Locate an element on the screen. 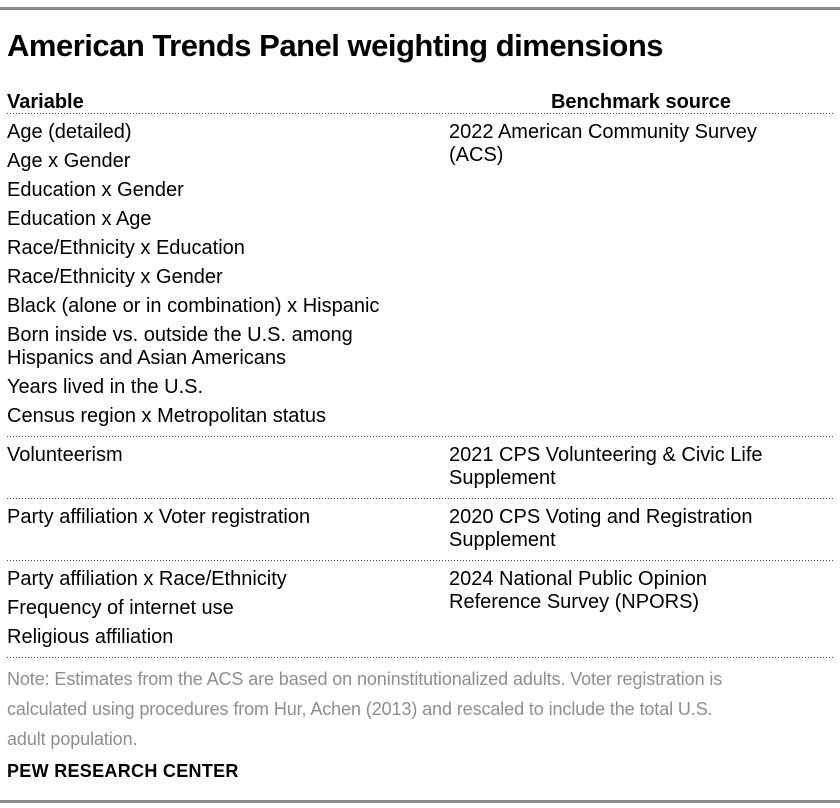 Image resolution: width=840 pixels, height=808 pixels. variable-item: Census region x Metropolitan status is located at coordinates (167, 416).